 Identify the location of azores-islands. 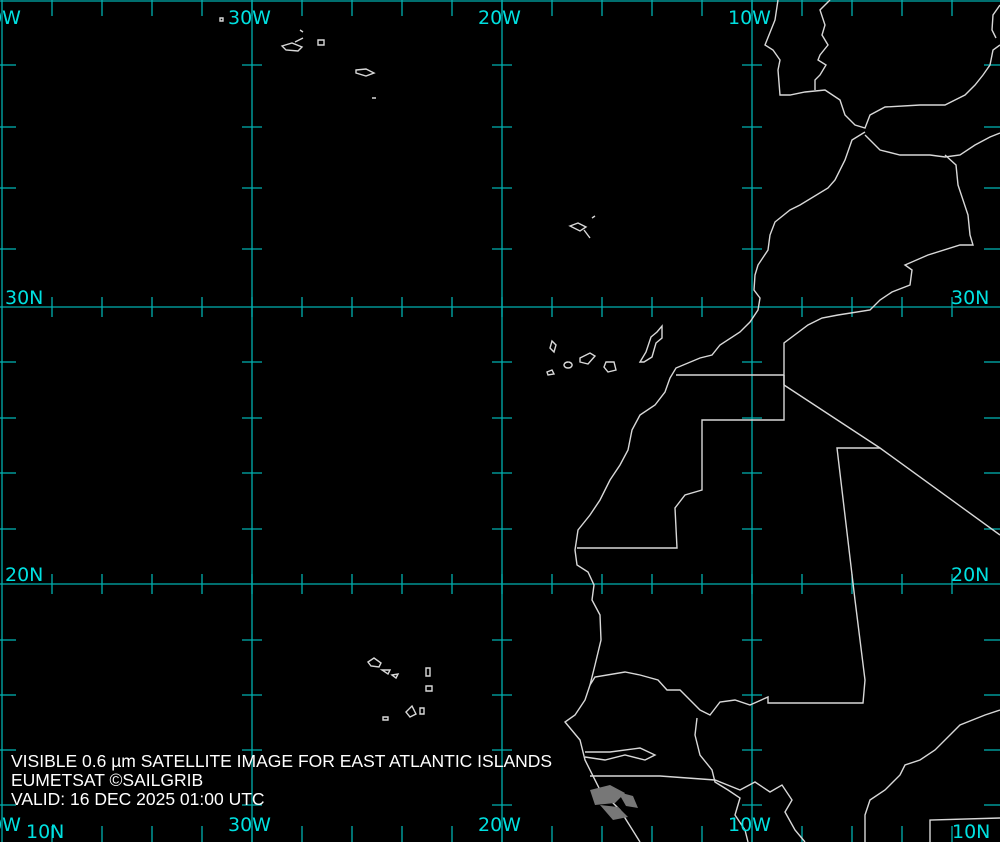
(297, 58).